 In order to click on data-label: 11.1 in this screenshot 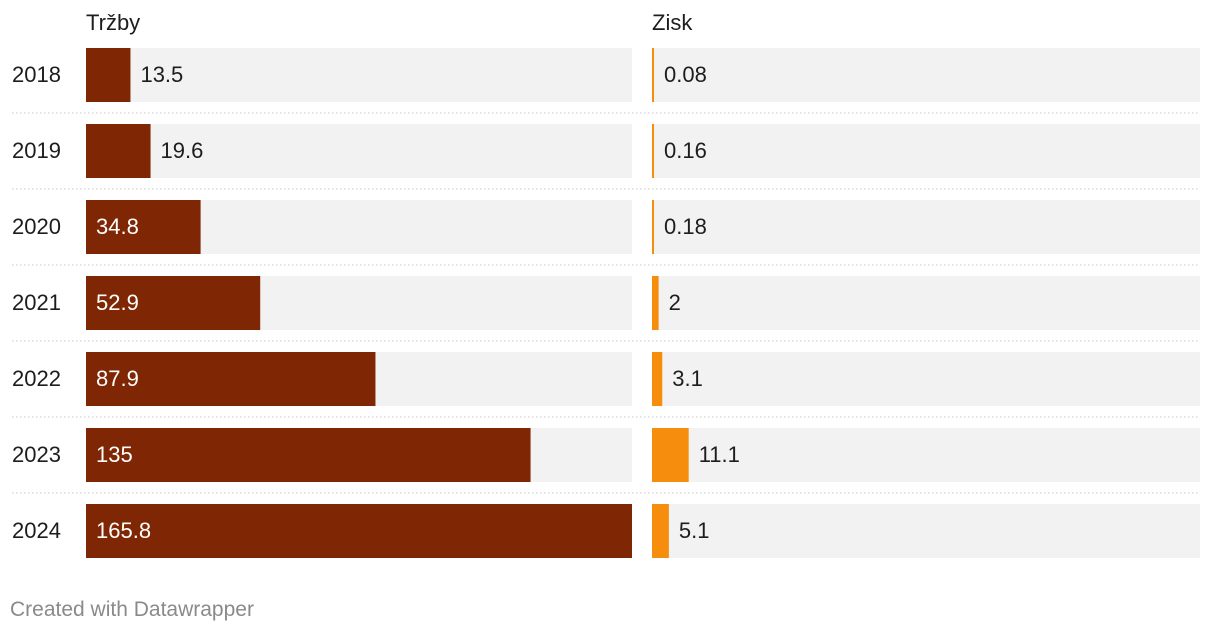, I will do `click(719, 454)`.